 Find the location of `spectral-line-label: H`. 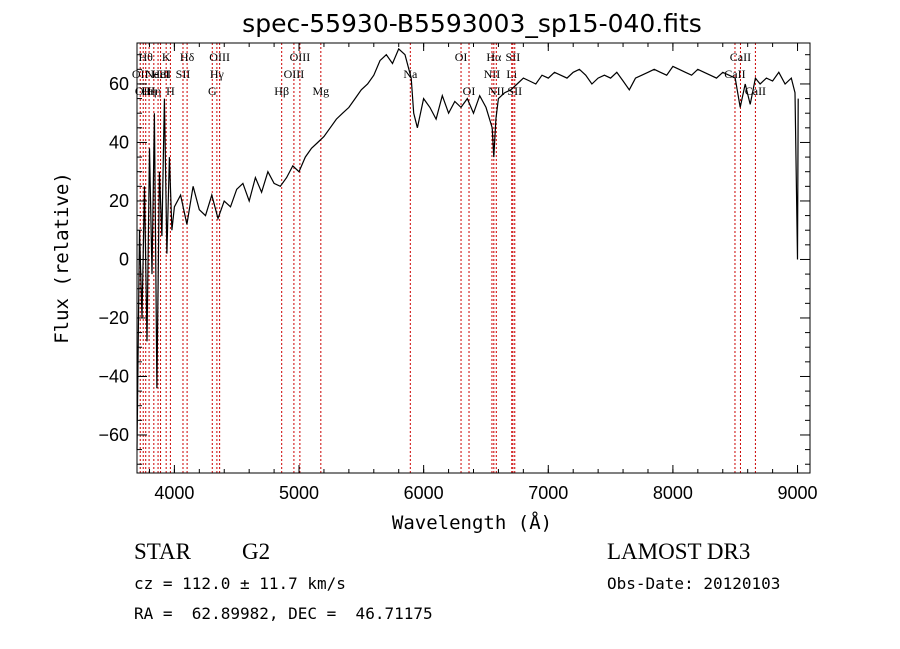

spectral-line-label: H is located at coordinates (170, 91).